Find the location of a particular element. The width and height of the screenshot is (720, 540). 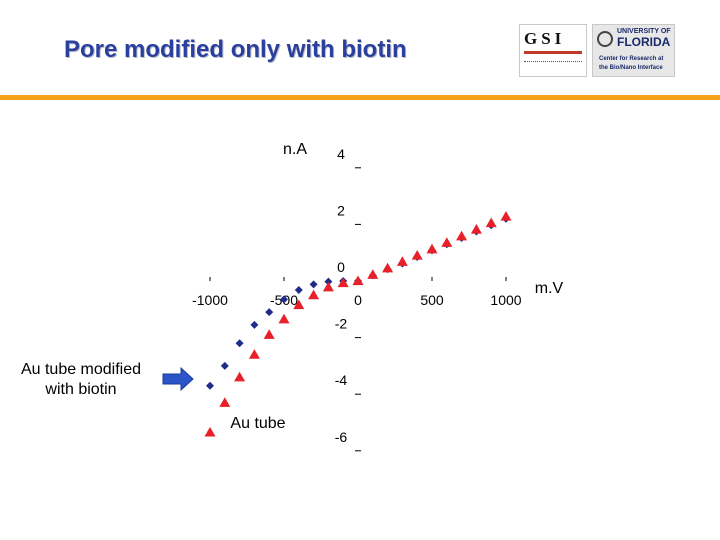

annotation-au-tube-biotin: Au tube modified with biotin is located at coordinates (81, 380).